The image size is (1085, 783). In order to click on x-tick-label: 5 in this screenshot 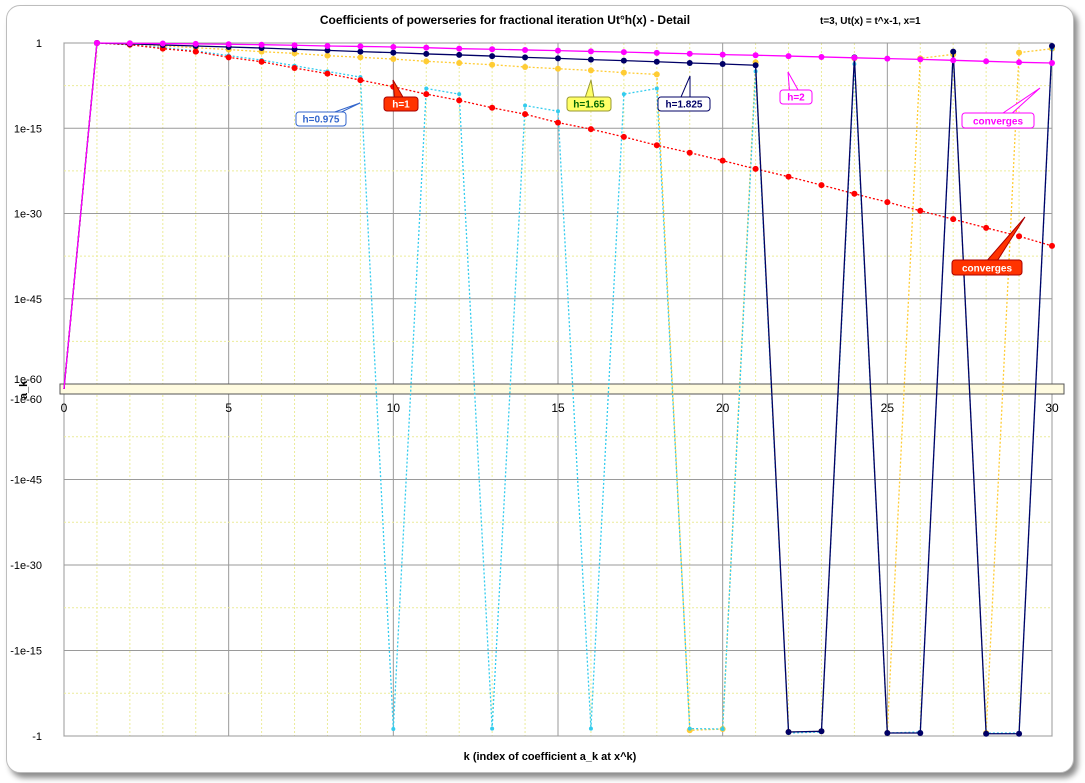, I will do `click(228, 408)`.